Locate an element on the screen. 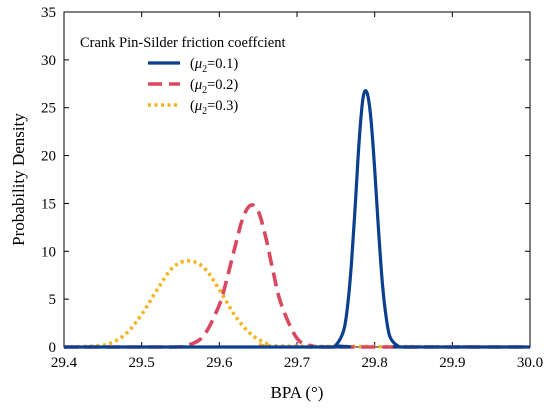 The width and height of the screenshot is (550, 408). y-tick-label: 5 is located at coordinates (53, 300).